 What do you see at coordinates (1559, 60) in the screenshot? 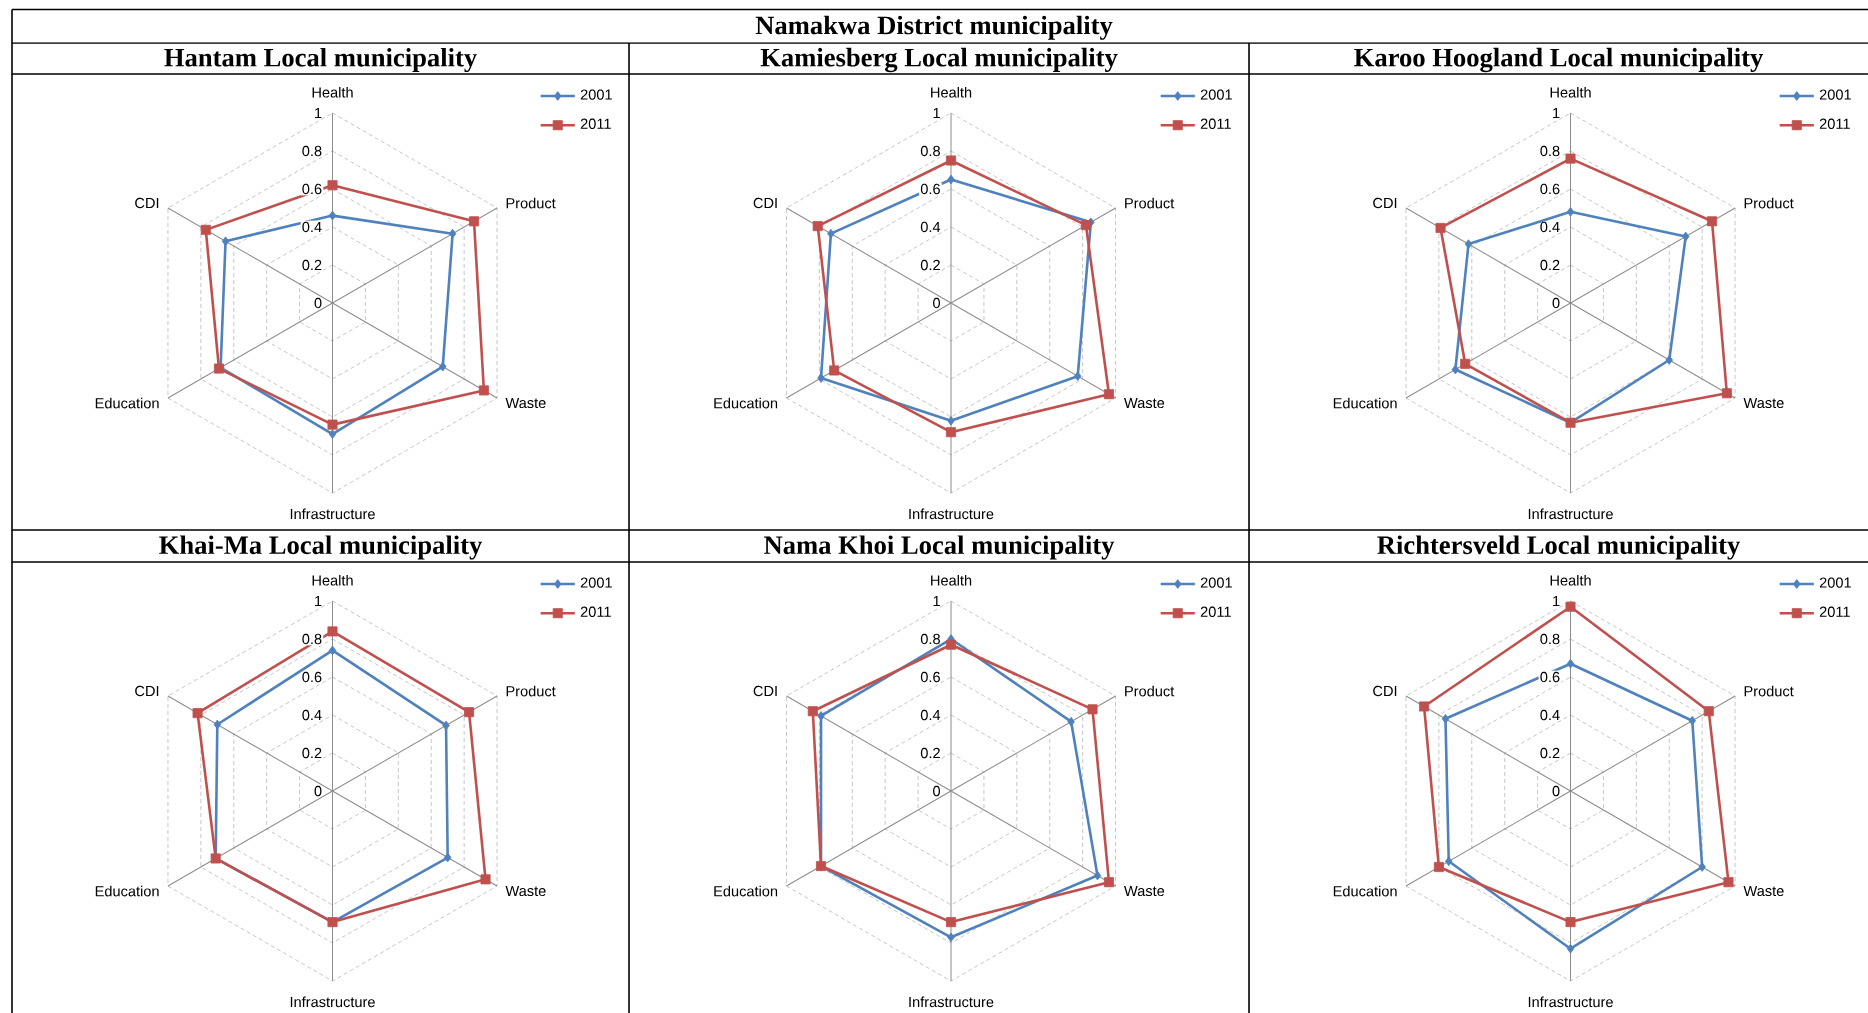
I see `chart-title: Karoo Hoogland Local municipality` at bounding box center [1559, 60].